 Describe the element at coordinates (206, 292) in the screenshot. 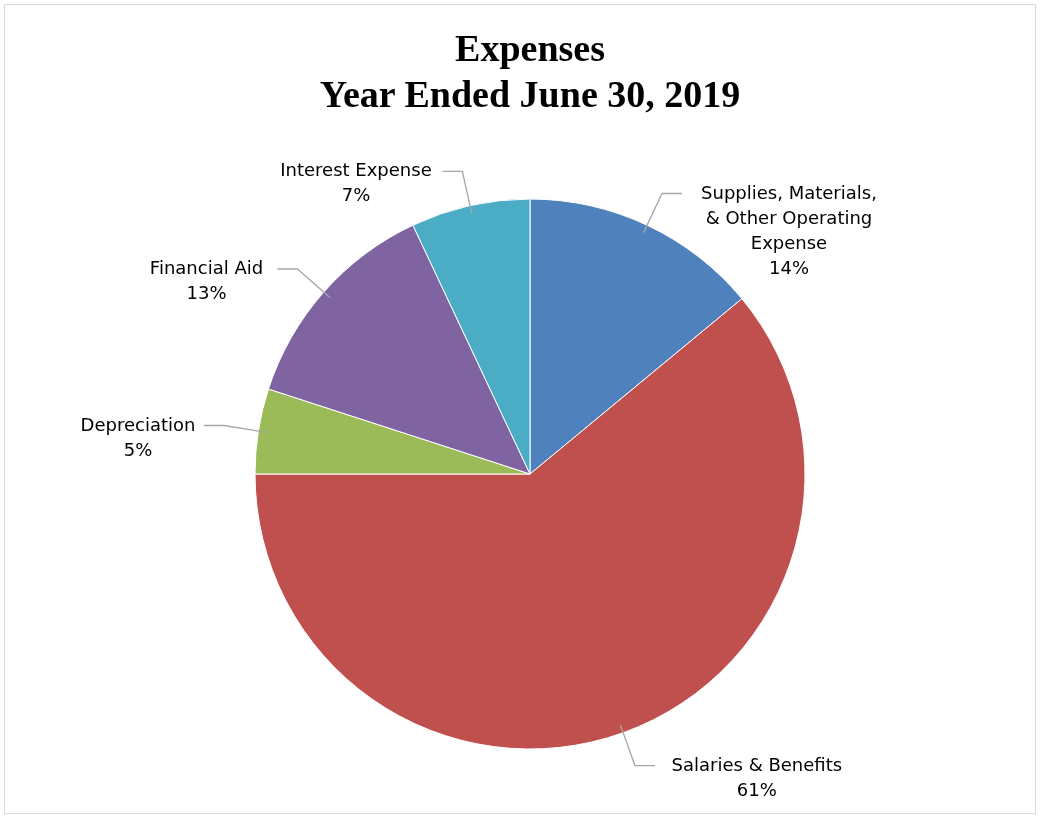

I see `data-label: 13%` at that location.